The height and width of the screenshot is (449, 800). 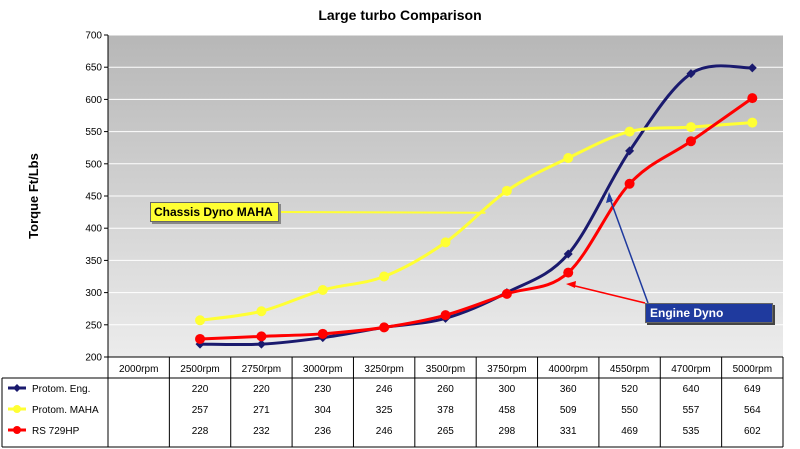 I want to click on table-cell-value: 520, so click(x=629, y=389).